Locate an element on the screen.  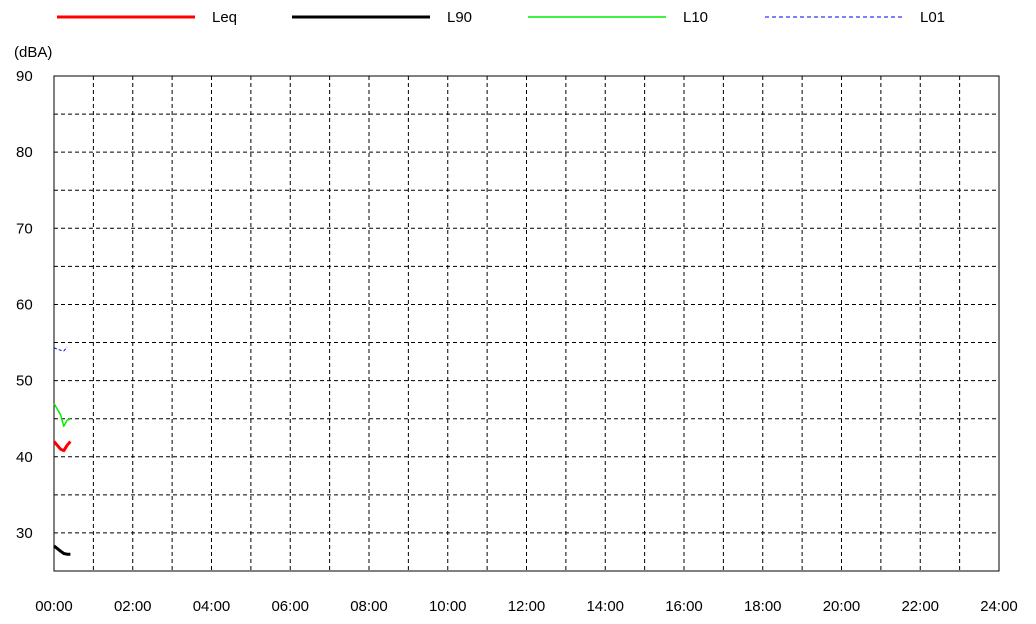
x-tick-label: 10:00 is located at coordinates (448, 606).